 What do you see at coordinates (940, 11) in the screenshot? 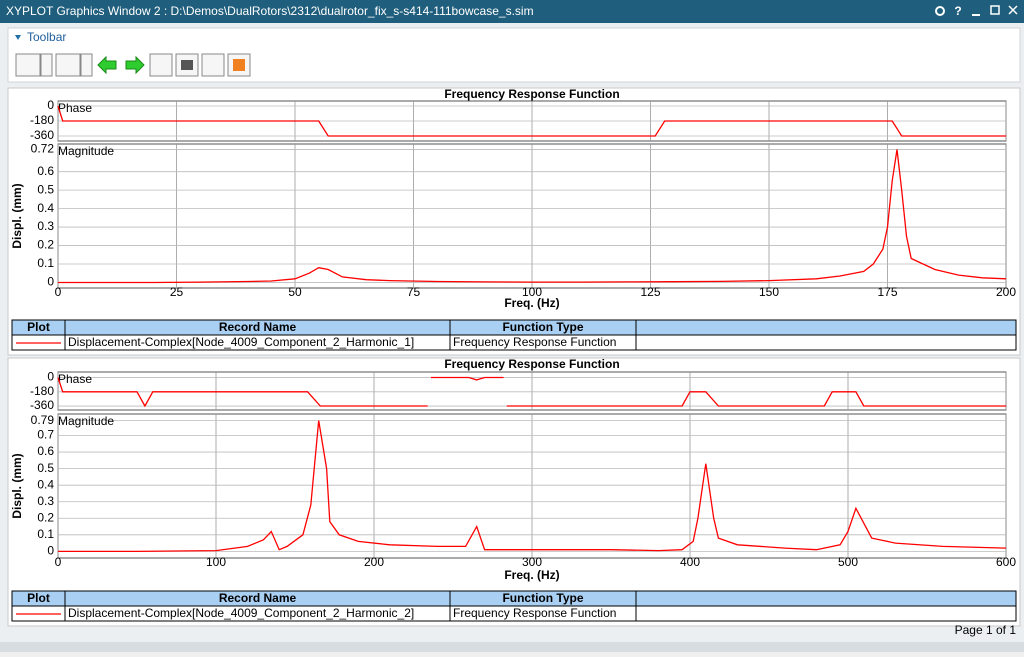
I see `settings-button` at bounding box center [940, 11].